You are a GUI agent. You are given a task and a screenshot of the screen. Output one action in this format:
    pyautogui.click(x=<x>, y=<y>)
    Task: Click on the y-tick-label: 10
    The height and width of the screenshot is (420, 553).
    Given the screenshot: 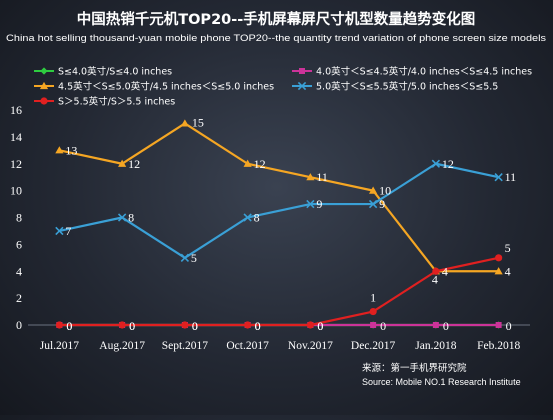 What is the action you would take?
    pyautogui.click(x=16, y=191)
    